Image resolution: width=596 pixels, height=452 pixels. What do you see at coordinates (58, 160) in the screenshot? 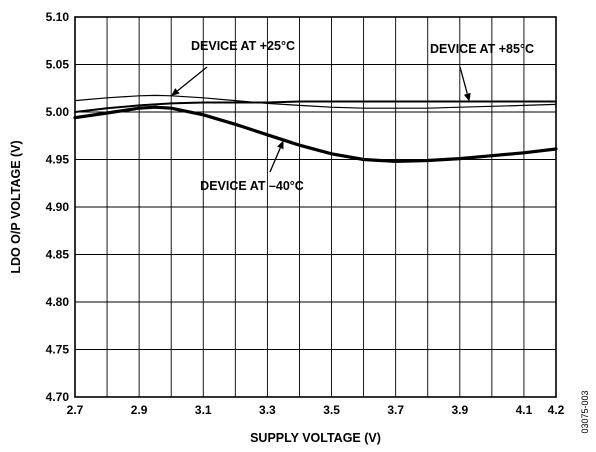
I see `y-tick-label: 4.95` at bounding box center [58, 160].